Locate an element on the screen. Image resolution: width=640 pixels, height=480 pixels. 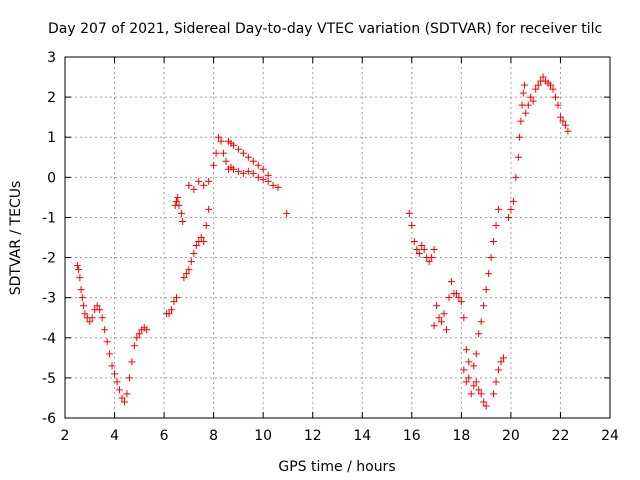
x-tick-label: 2 is located at coordinates (65, 436).